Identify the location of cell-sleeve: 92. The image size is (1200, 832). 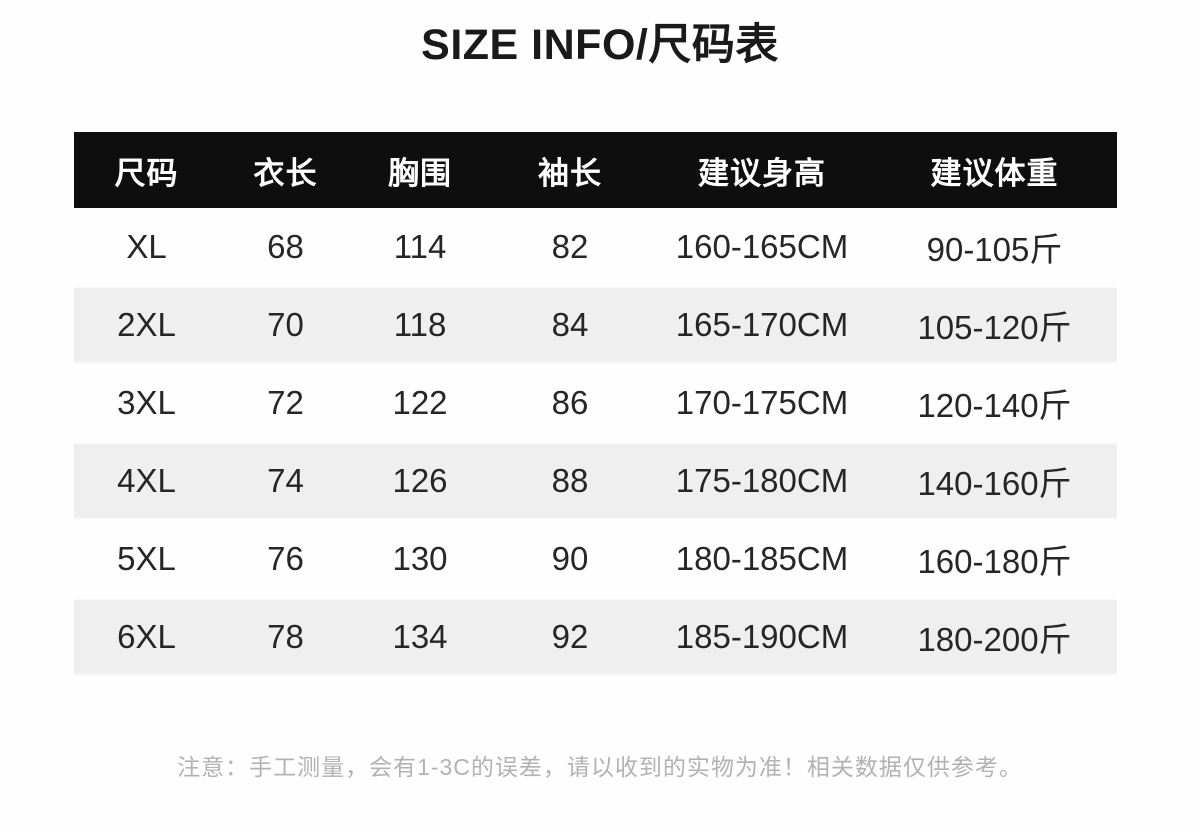
(570, 636).